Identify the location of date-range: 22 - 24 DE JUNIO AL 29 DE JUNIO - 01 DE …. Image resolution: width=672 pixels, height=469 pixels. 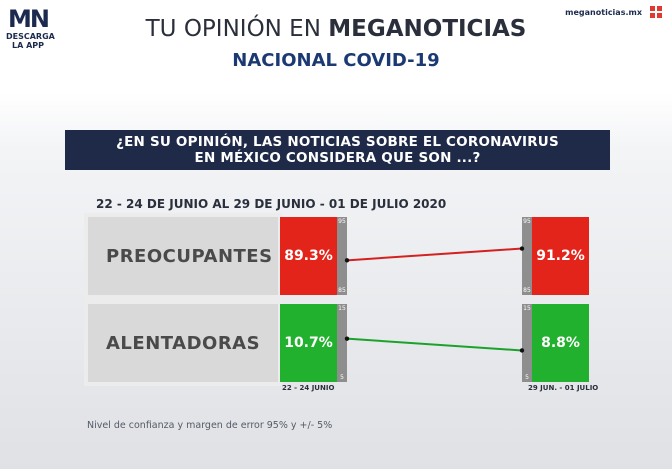
(271, 204).